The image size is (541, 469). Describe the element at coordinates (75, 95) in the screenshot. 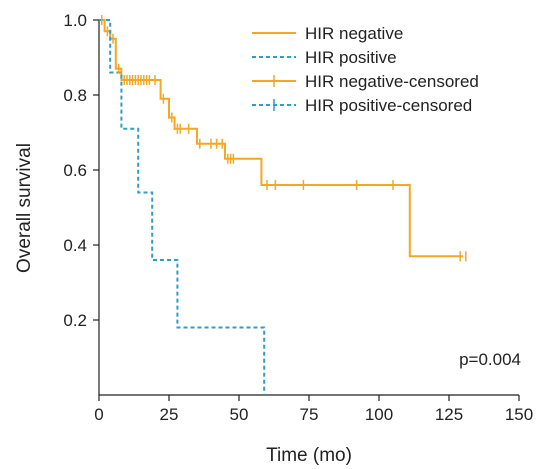

I see `y-tick-label: 0.8` at that location.